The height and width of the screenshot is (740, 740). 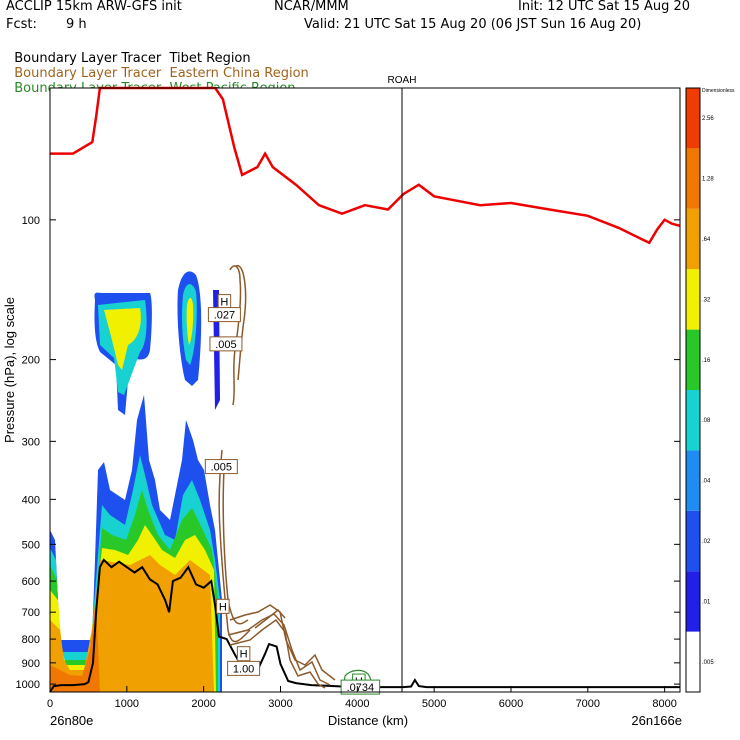 I want to click on colorbar-tick-label: .02, so click(x=706, y=542).